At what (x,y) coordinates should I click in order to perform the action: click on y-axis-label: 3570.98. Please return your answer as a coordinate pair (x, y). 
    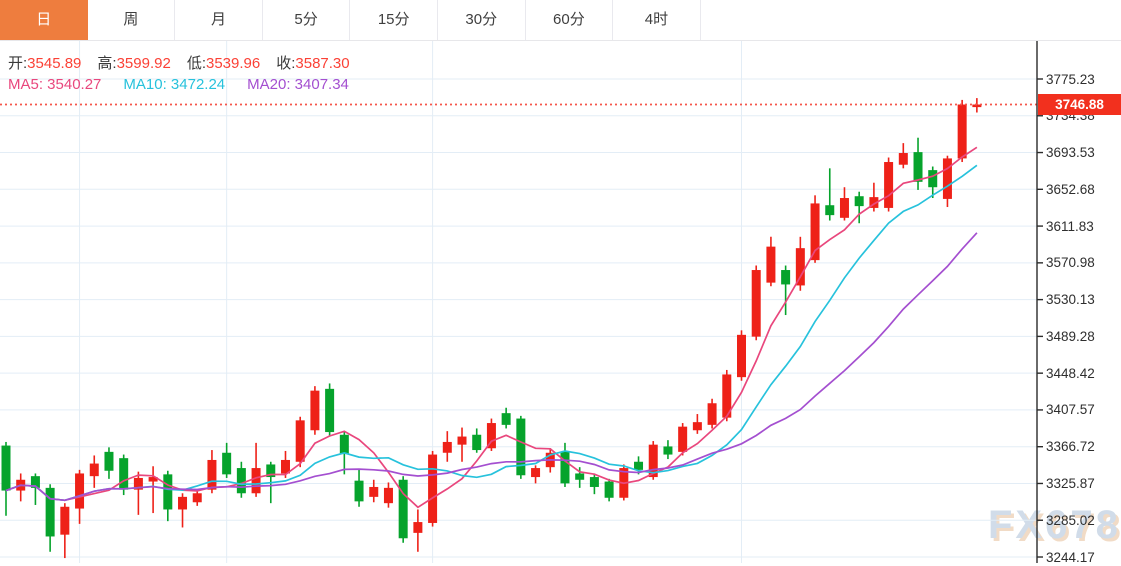
    Looking at the image, I should click on (1070, 263).